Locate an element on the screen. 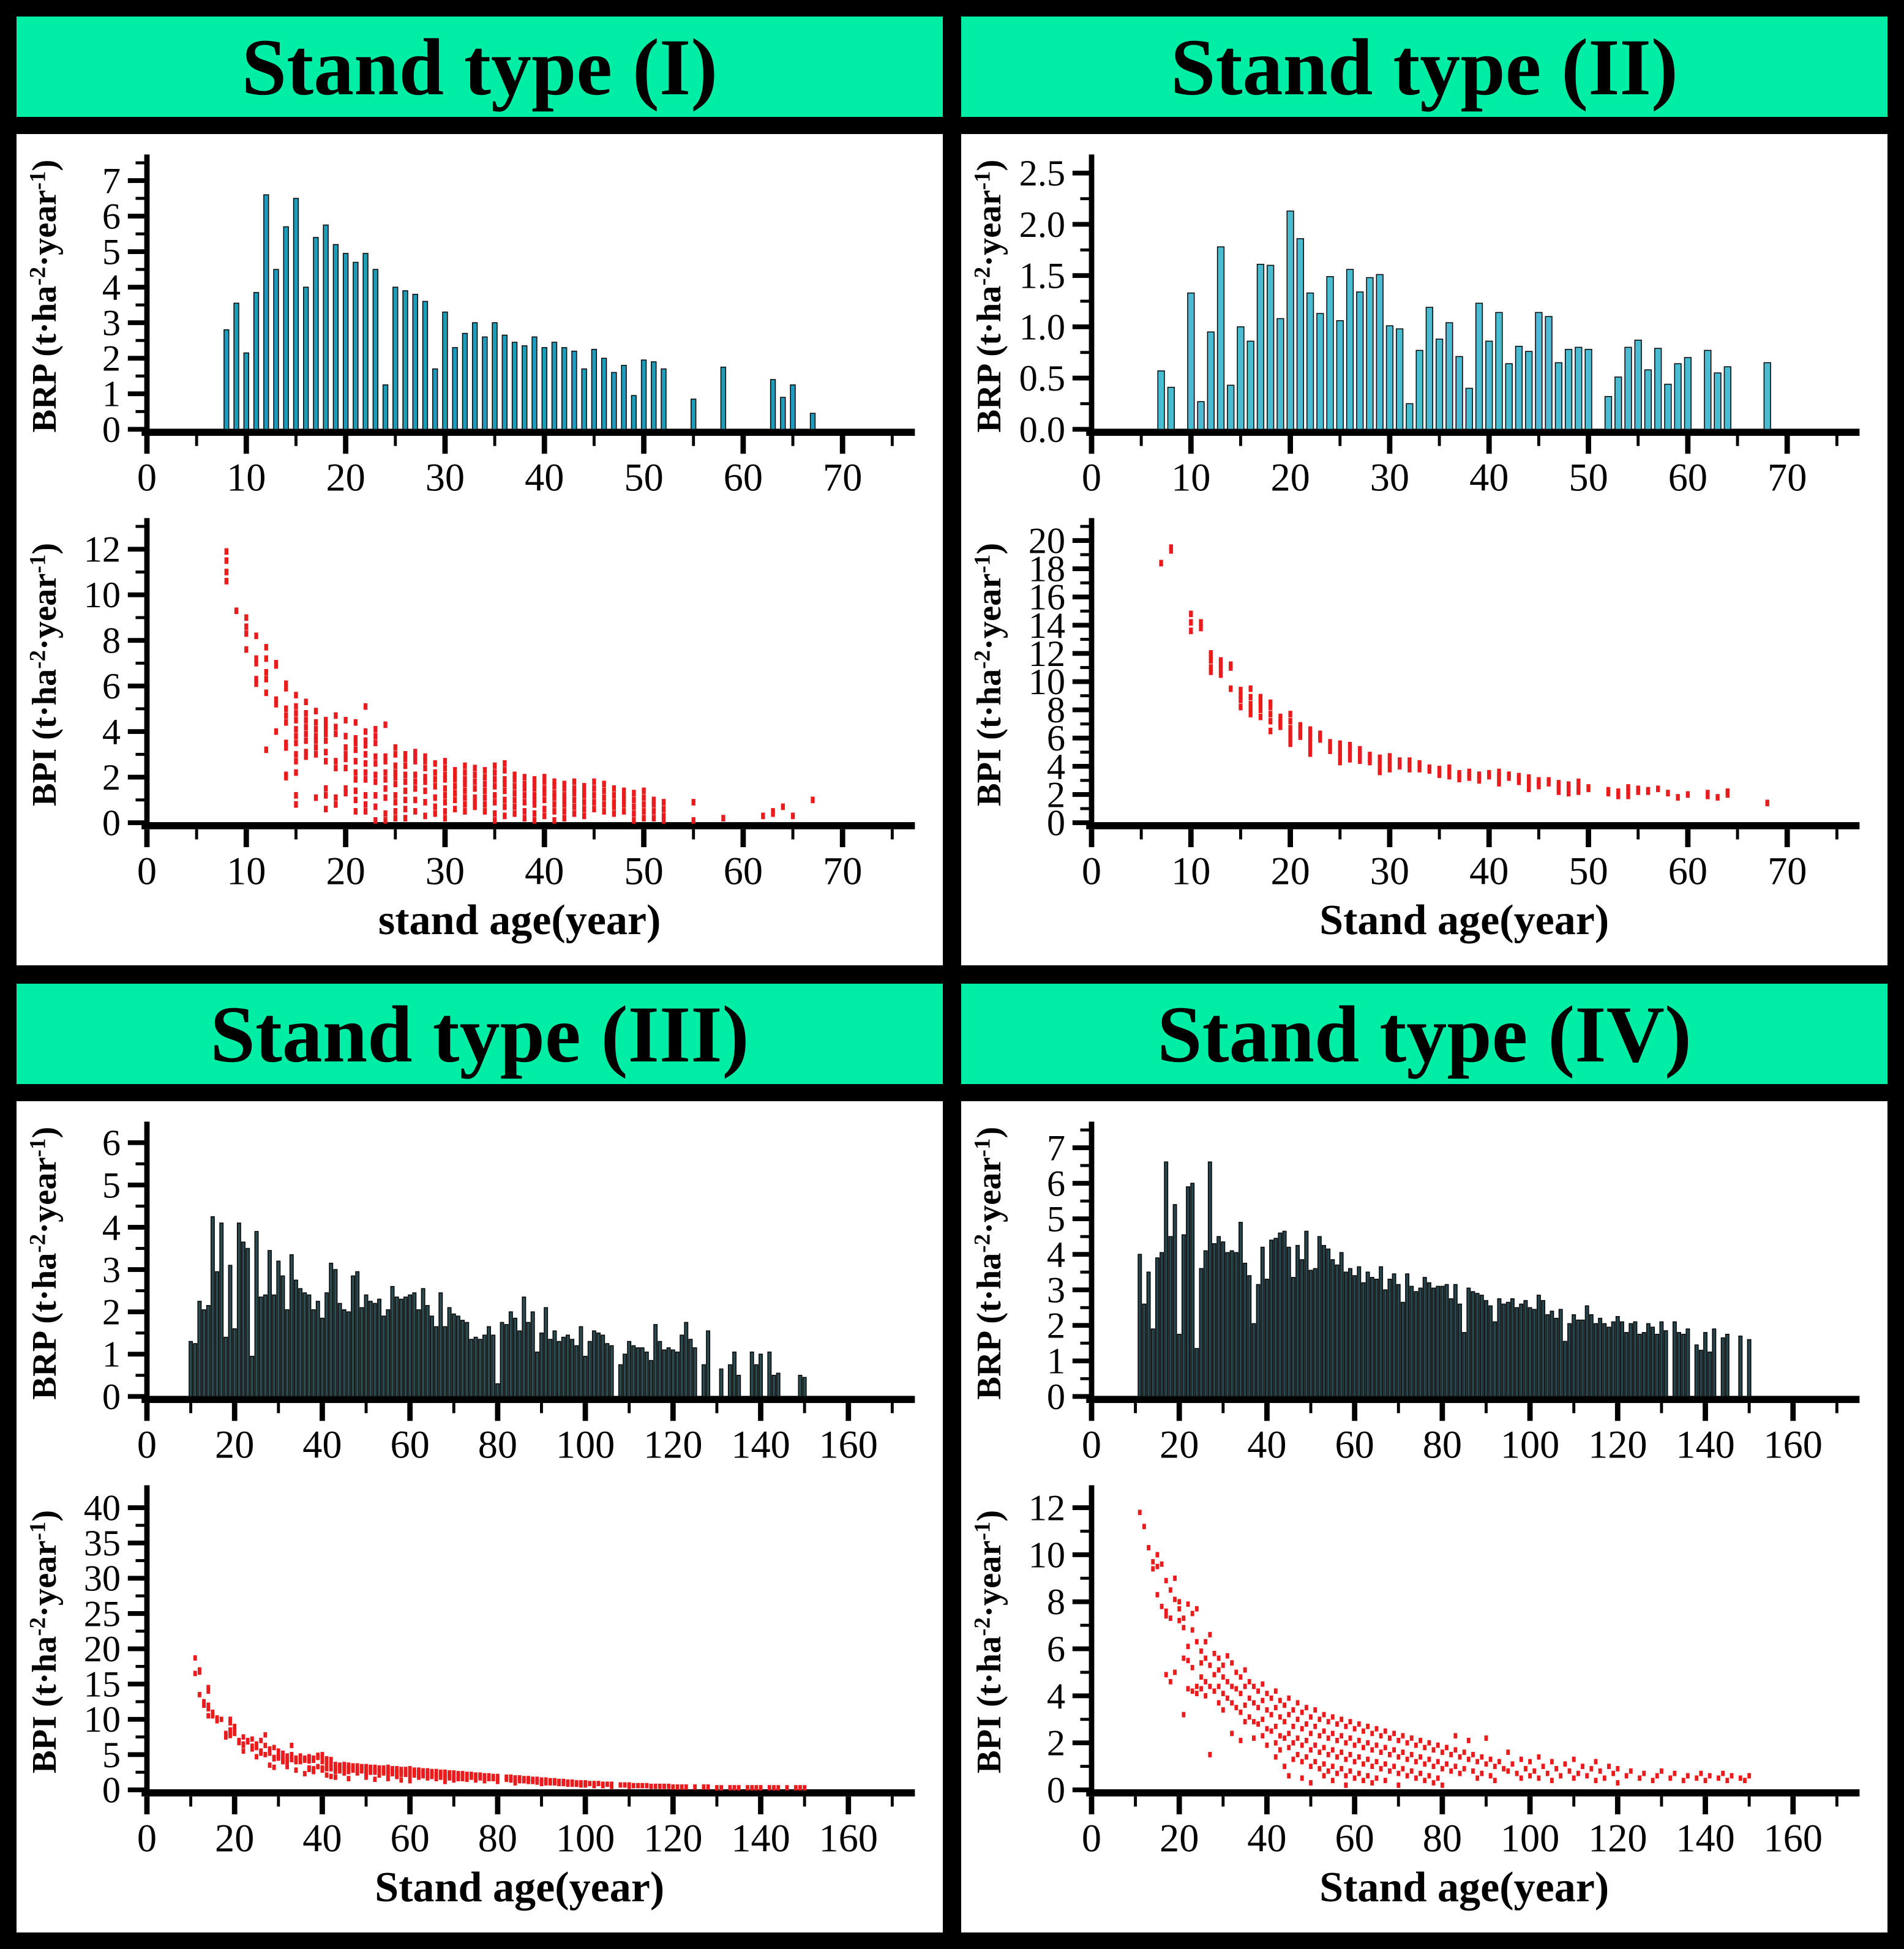 The image size is (1904, 1949). svg-text: 35 is located at coordinates (102, 1543).